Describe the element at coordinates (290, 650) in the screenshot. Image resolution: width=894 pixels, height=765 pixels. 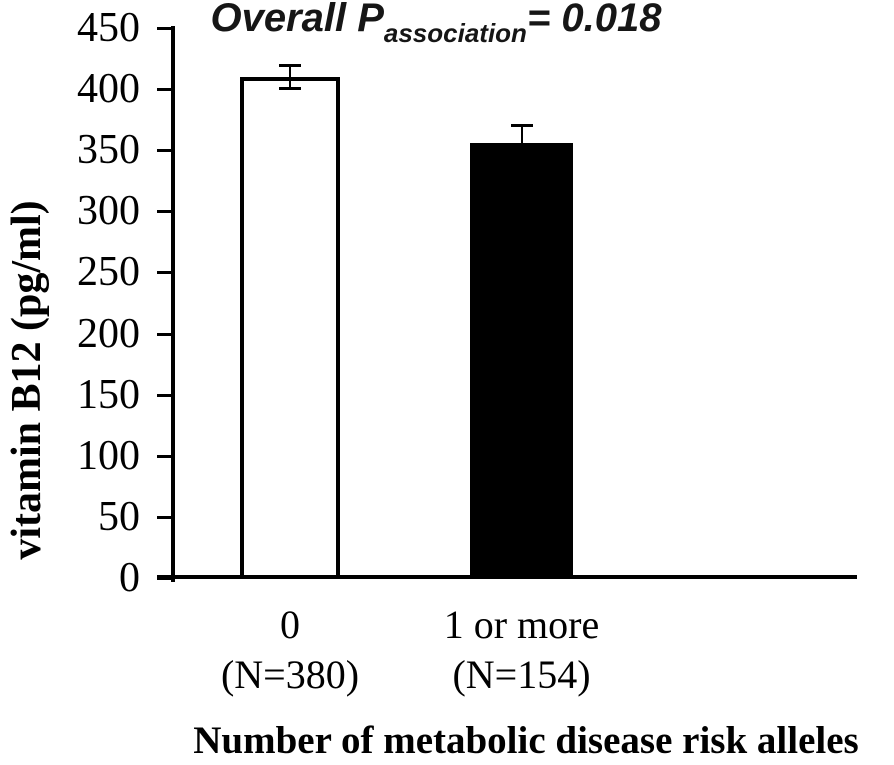
I see `category-label: 0 (N=380)` at that location.